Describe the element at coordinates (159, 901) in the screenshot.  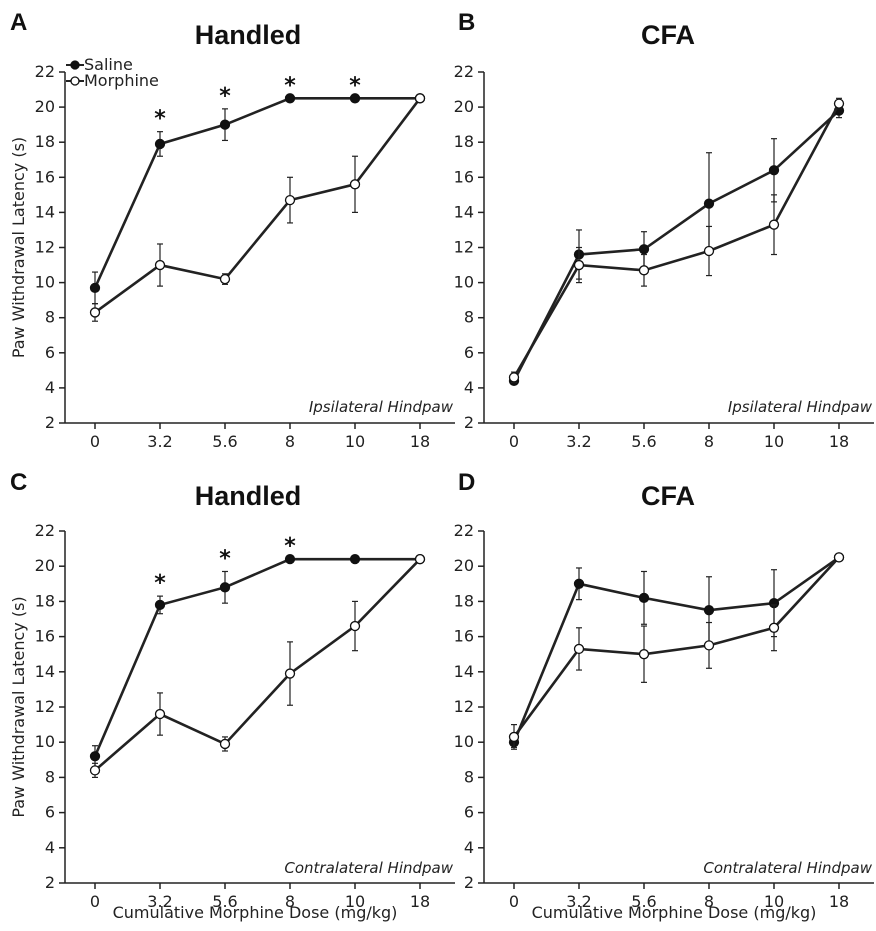
I see `x-tick-label: 3.2` at that location.